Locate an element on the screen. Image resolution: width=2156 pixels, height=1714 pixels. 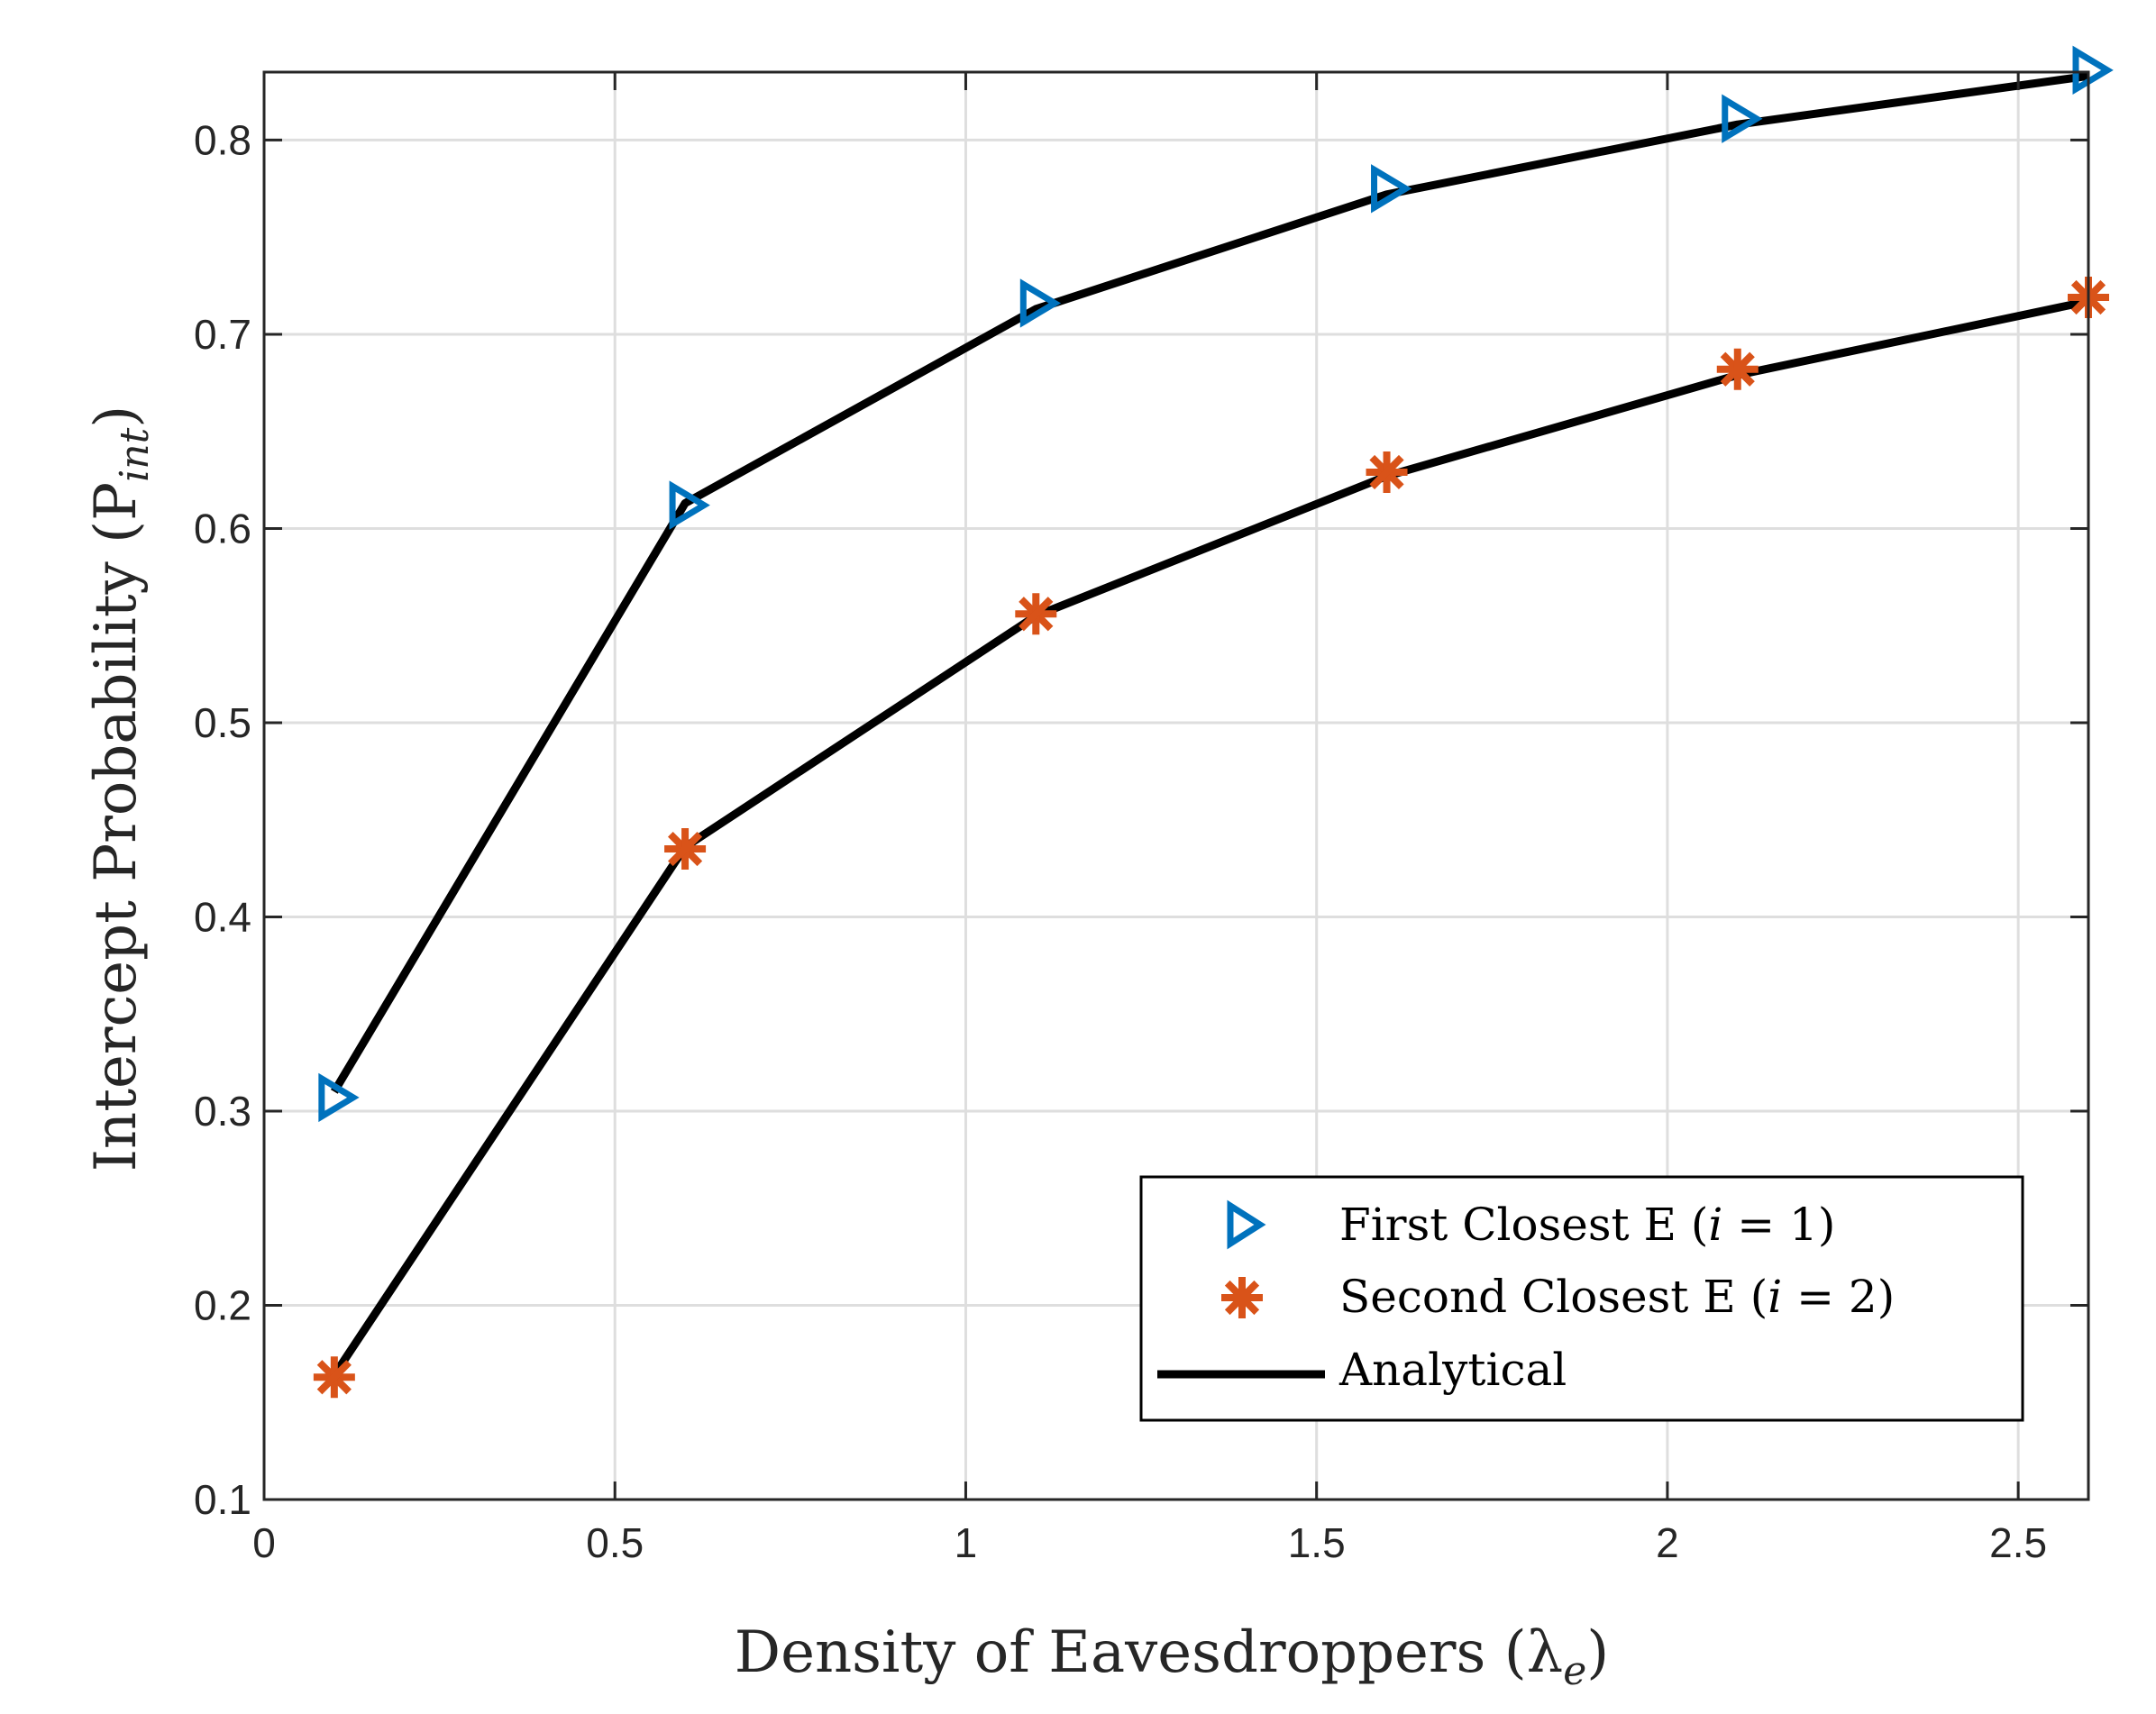
legend-marker-asterisk is located at coordinates (1242, 1297).